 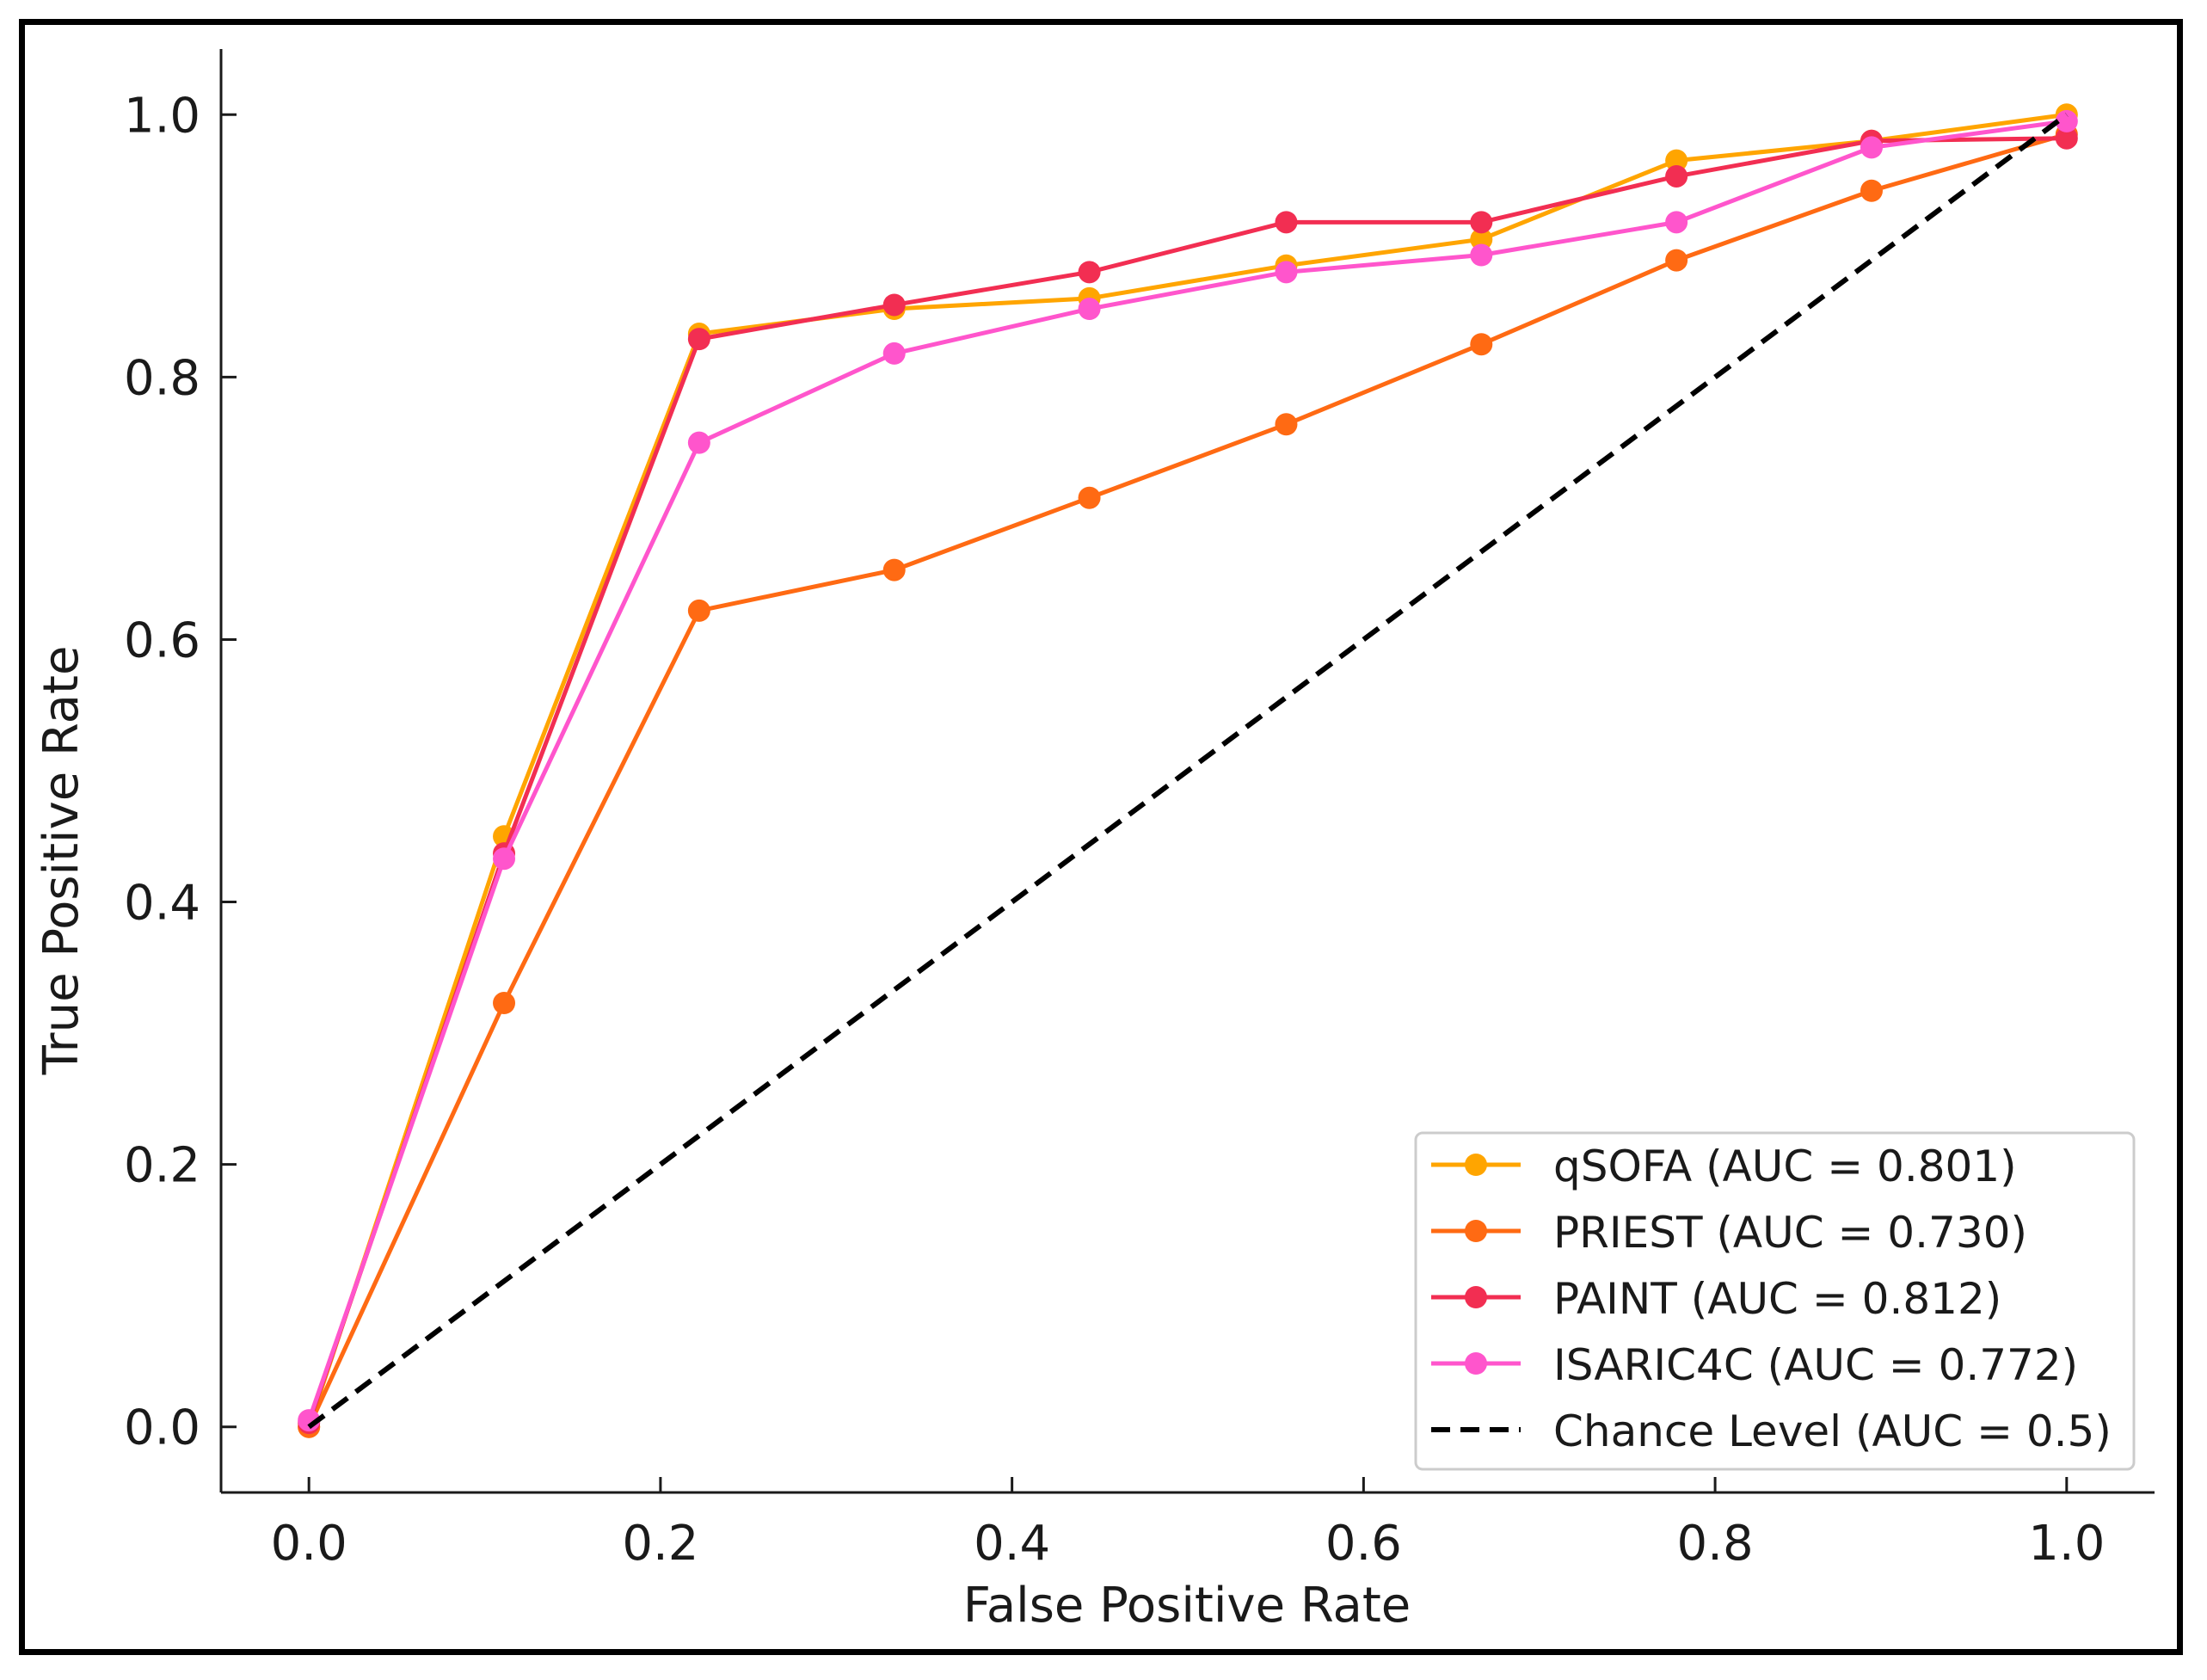 What do you see at coordinates (1785, 1166) in the screenshot?
I see `legend-label-qsofa: qSOFA (AUC = 0.801)` at bounding box center [1785, 1166].